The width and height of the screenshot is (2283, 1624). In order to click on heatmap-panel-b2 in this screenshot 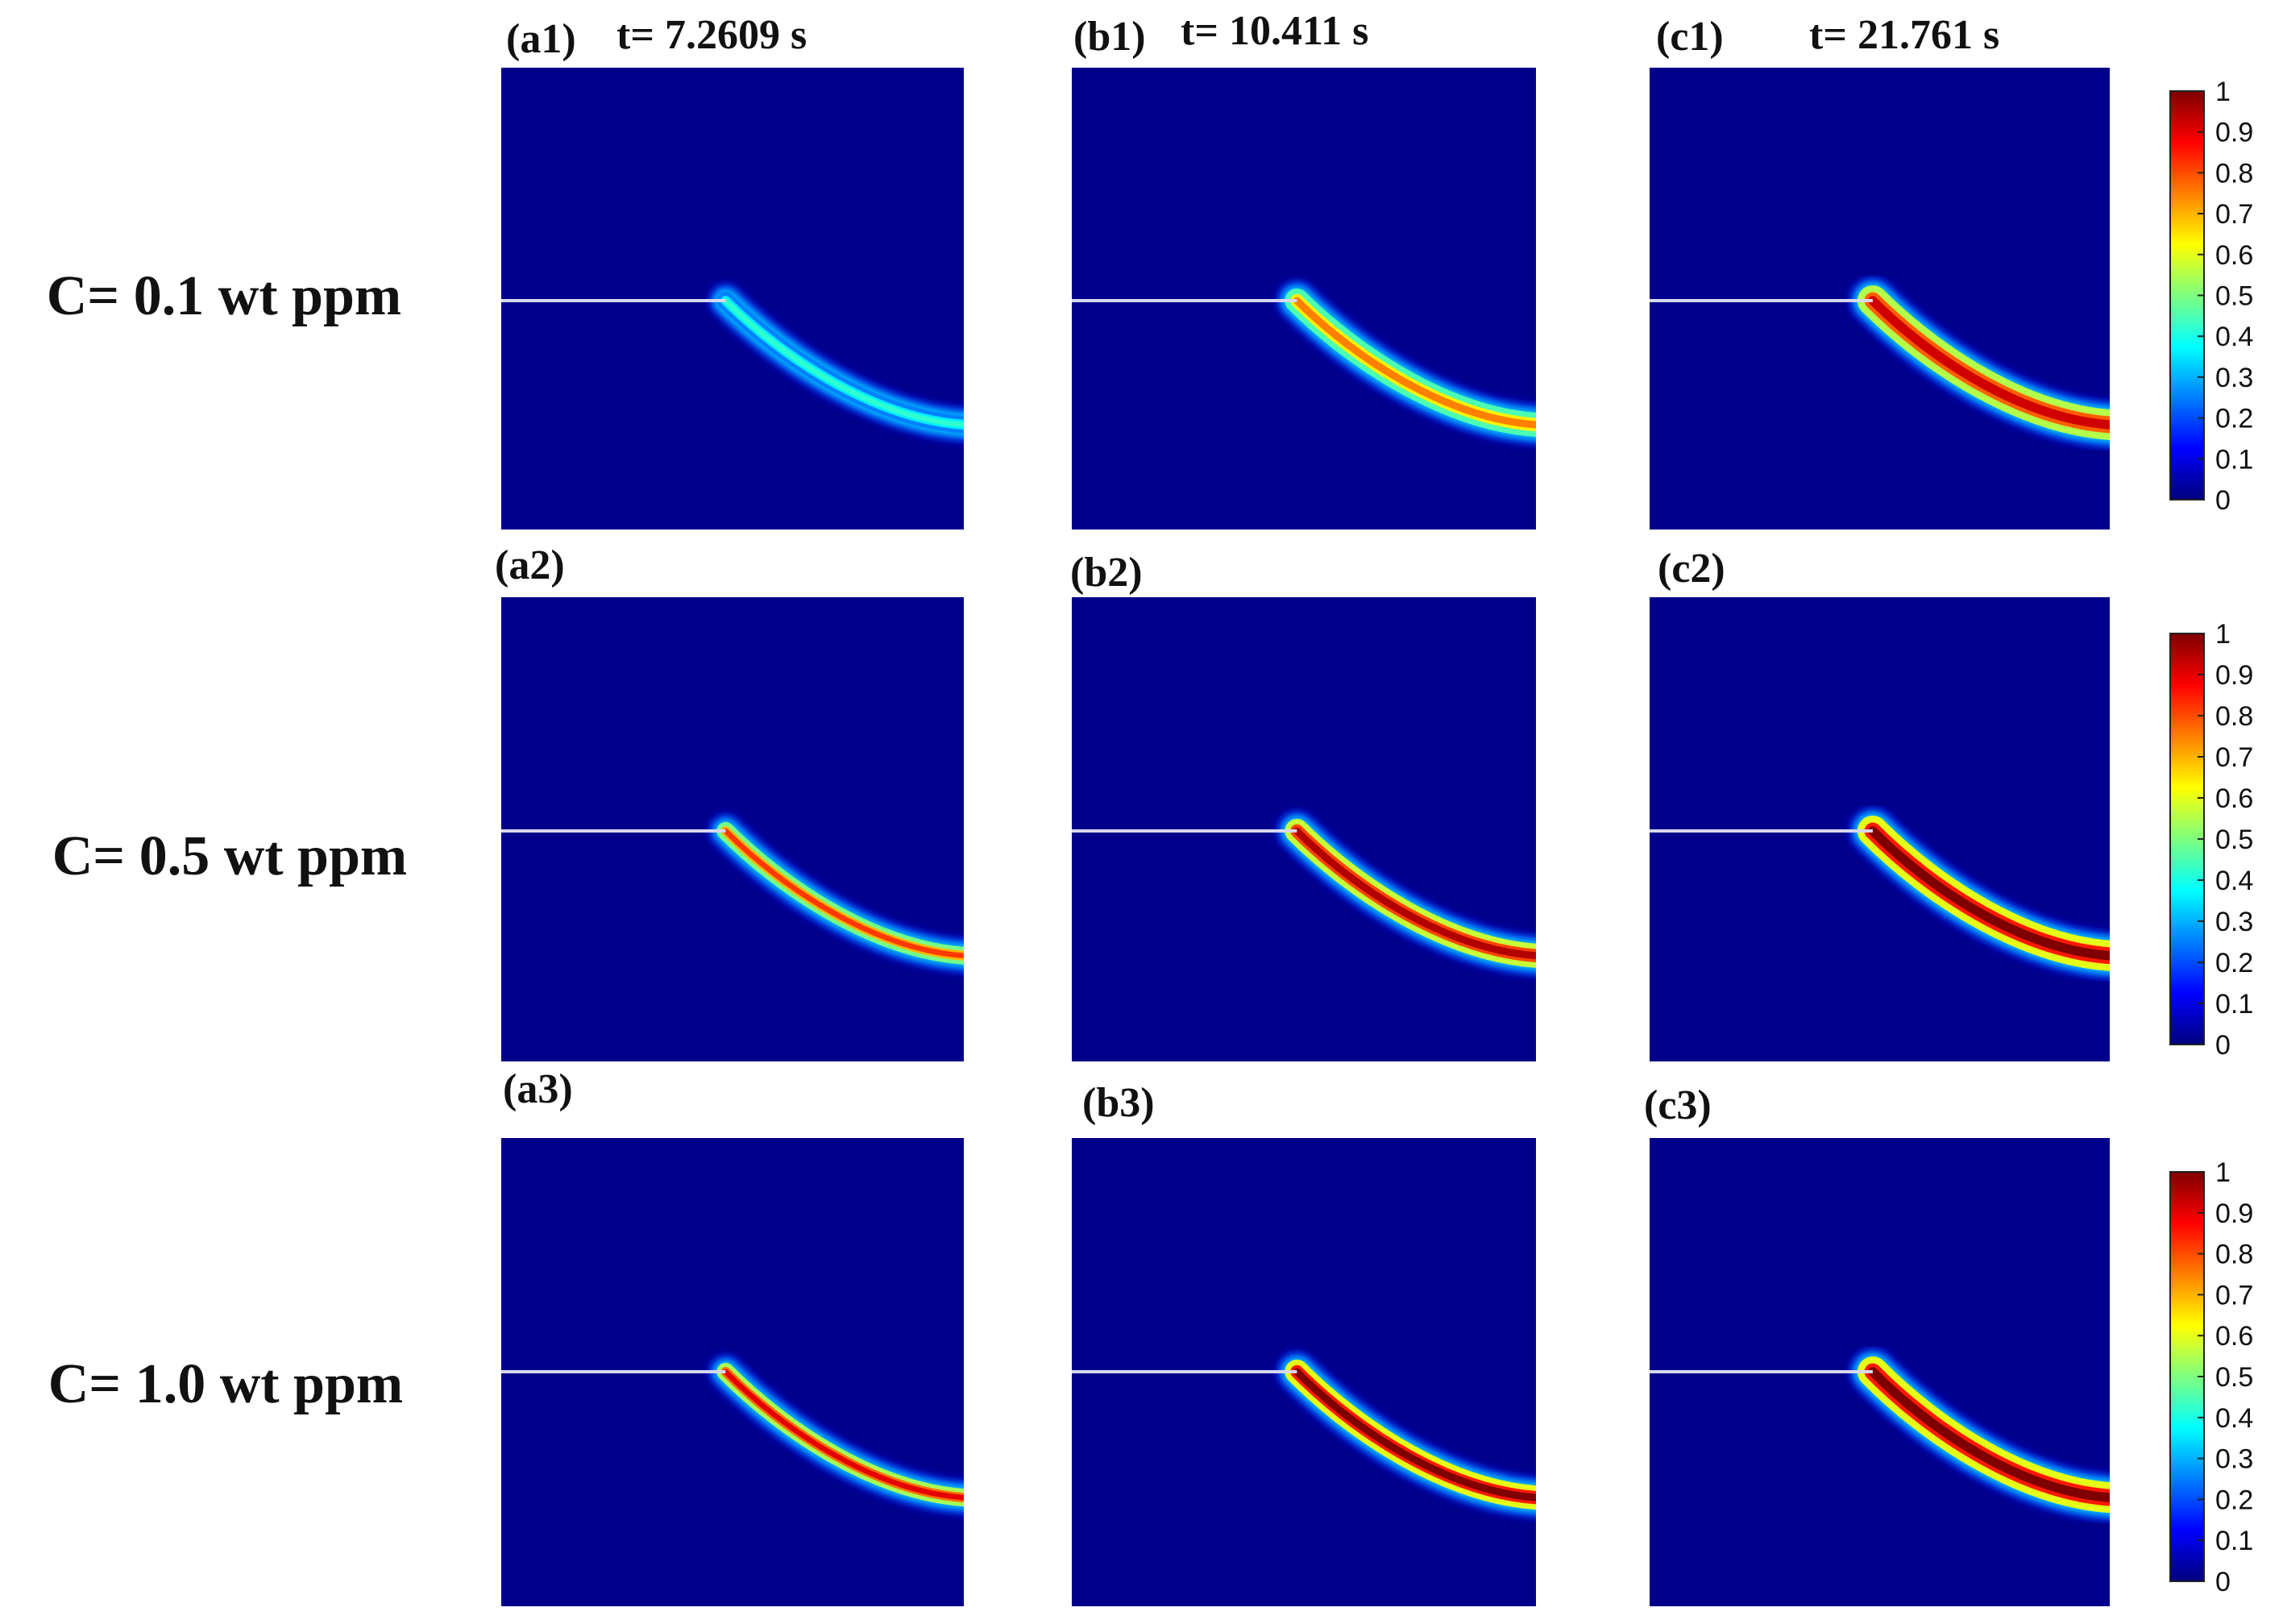, I will do `click(1304, 829)`.